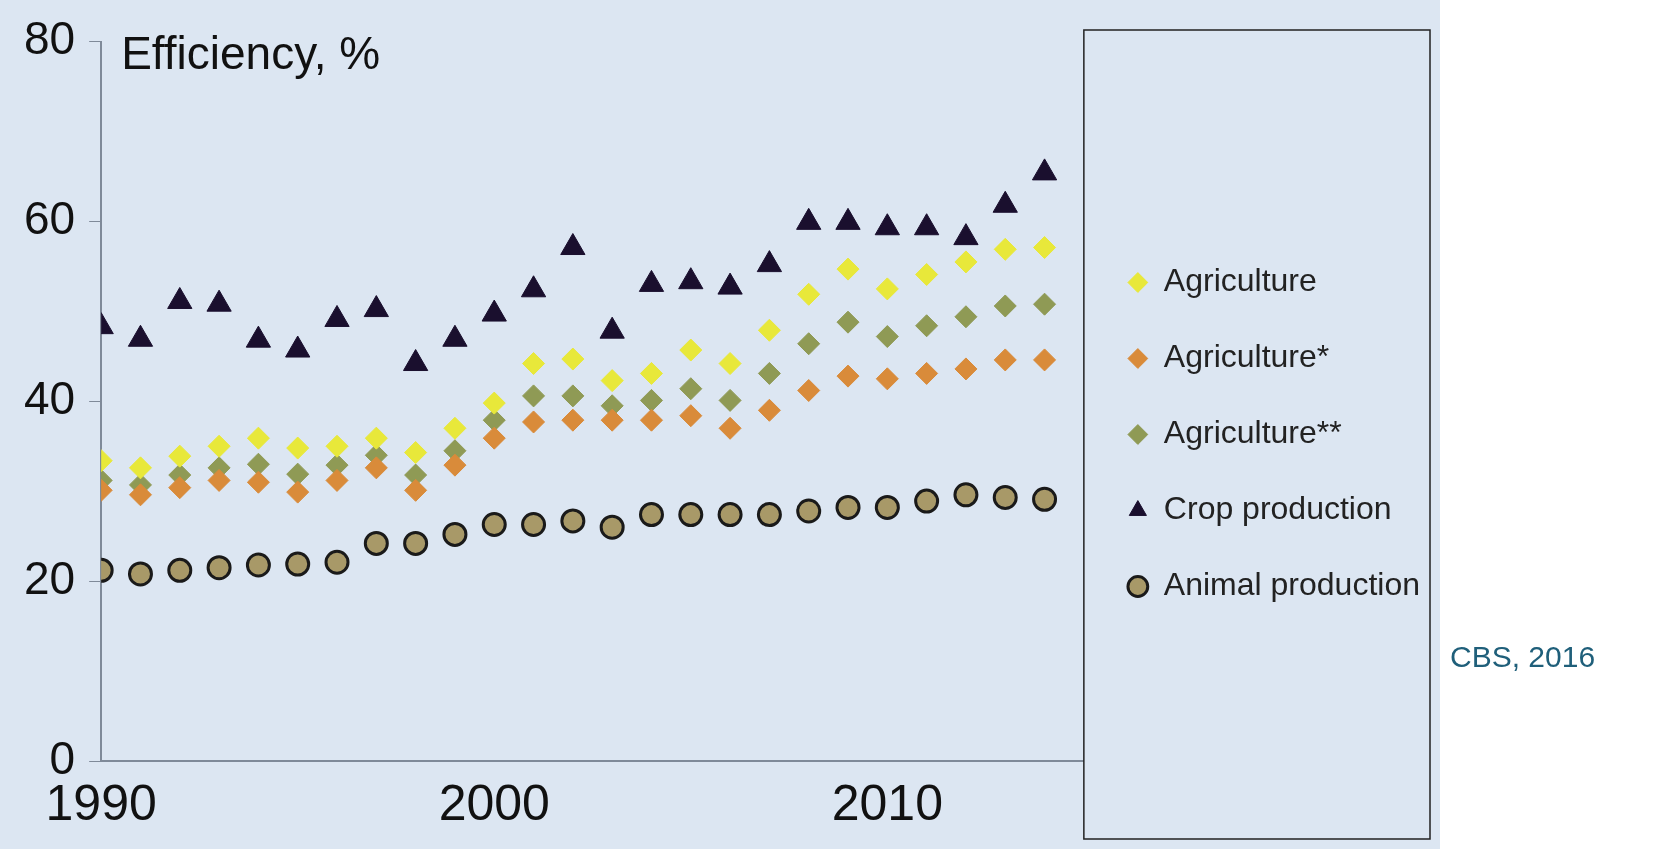 Image resolution: width=1666 pixels, height=849 pixels. What do you see at coordinates (49, 38) in the screenshot?
I see `y-tick-label: 80` at bounding box center [49, 38].